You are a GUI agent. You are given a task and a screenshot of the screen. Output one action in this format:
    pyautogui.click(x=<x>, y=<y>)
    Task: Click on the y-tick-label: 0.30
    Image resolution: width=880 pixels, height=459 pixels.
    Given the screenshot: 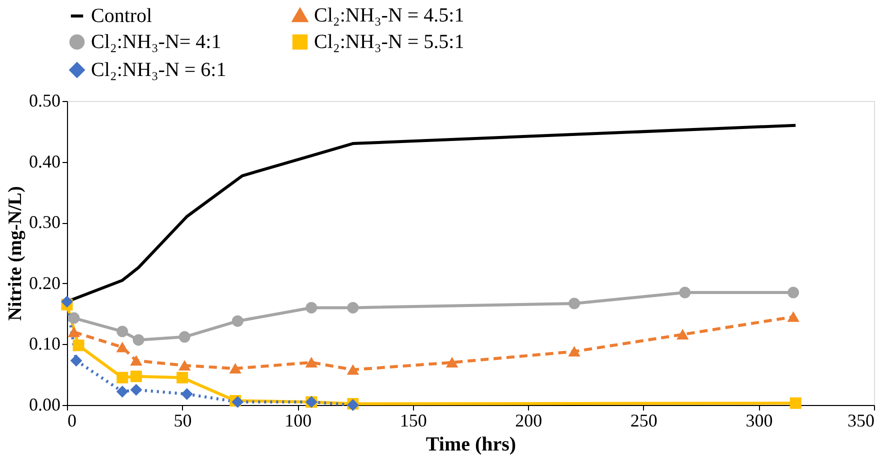 What is the action you would take?
    pyautogui.click(x=44, y=222)
    